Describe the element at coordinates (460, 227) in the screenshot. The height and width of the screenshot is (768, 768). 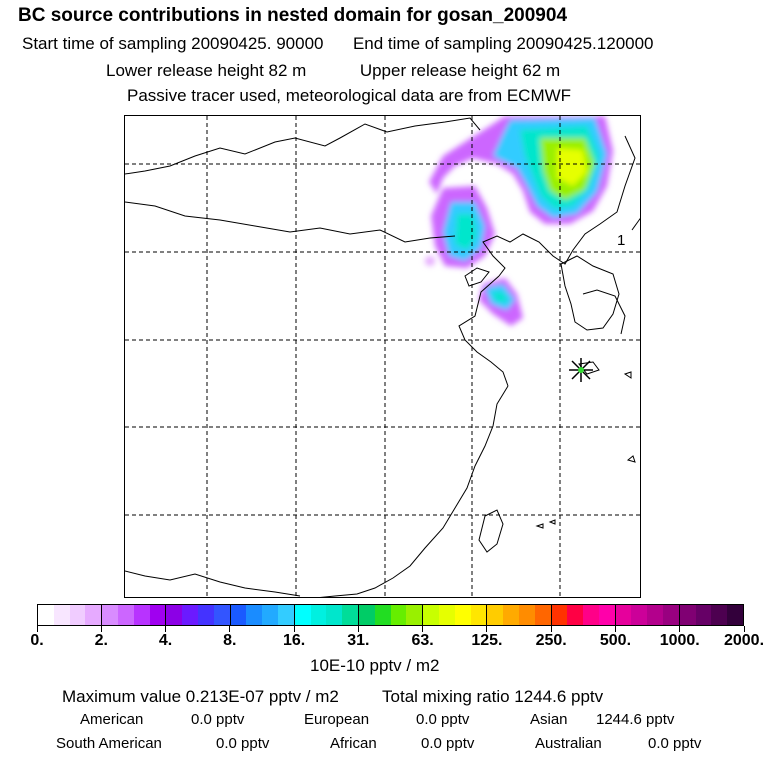
I see `plume-west` at that location.